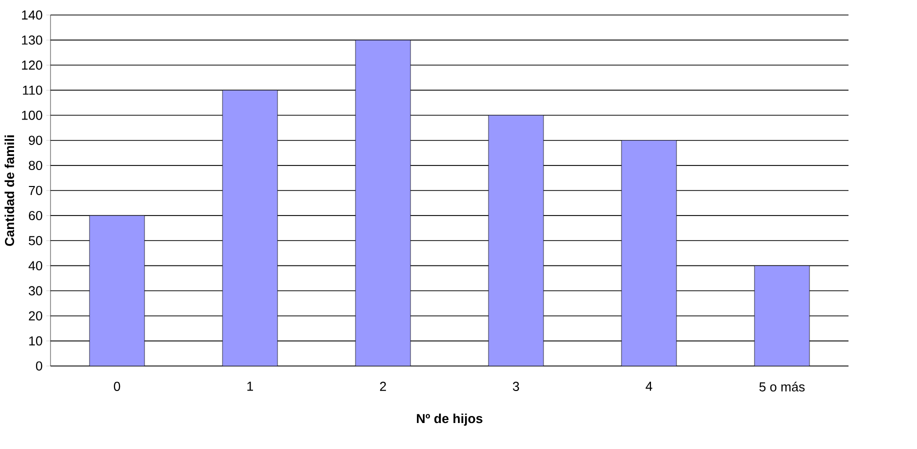 This screenshot has width=917, height=449. Describe the element at coordinates (35, 140) in the screenshot. I see `y-tick-label: 90` at that location.